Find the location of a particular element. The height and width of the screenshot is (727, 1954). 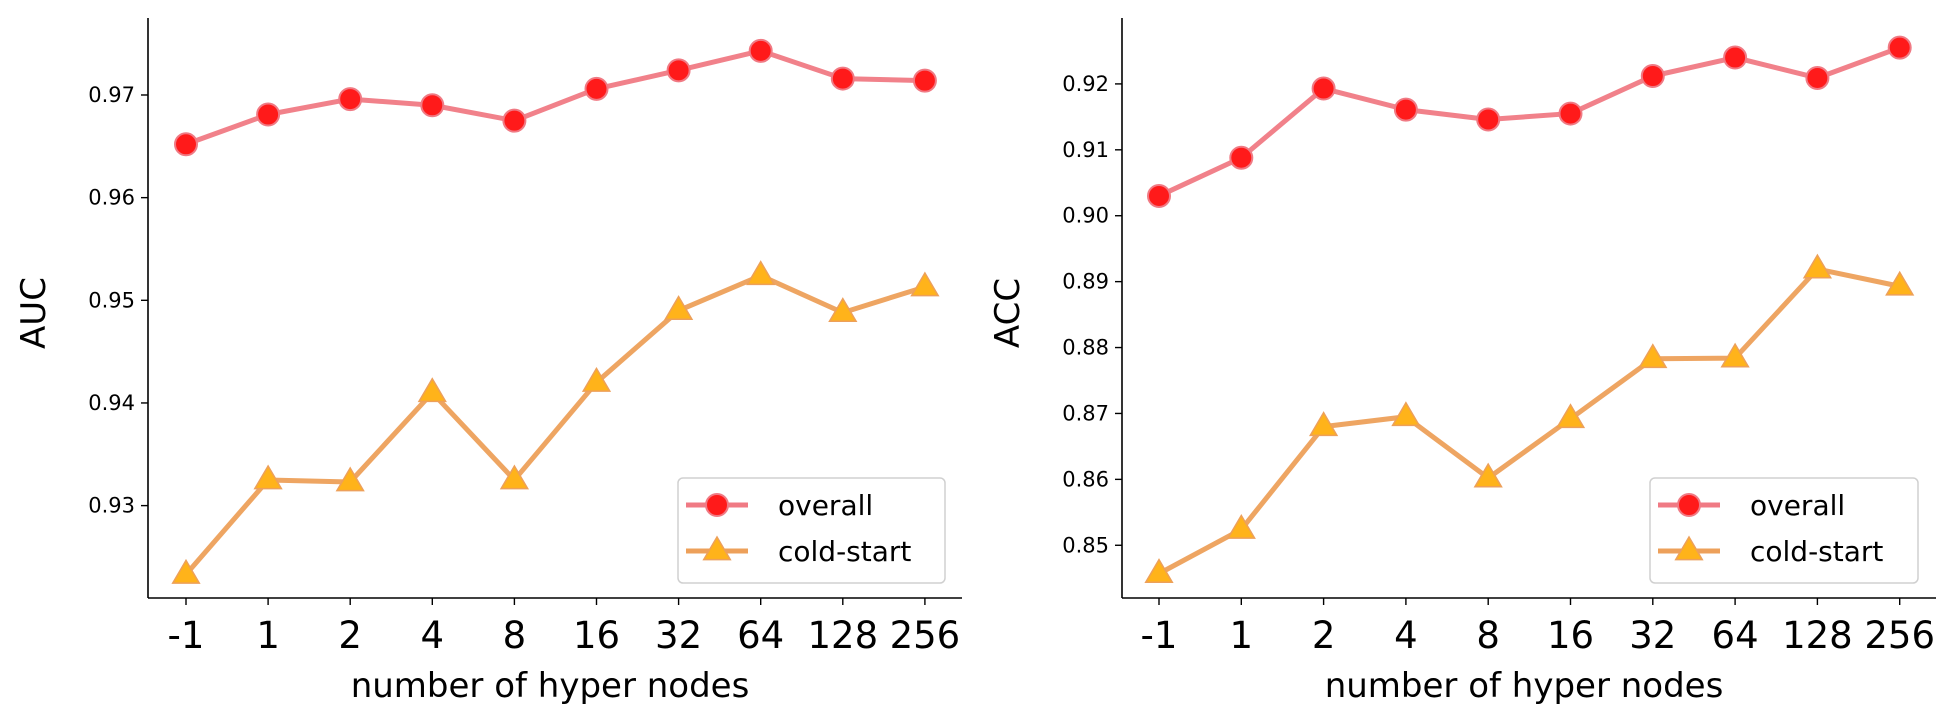

y-tick-label: 0.85 is located at coordinates (1085, 545).